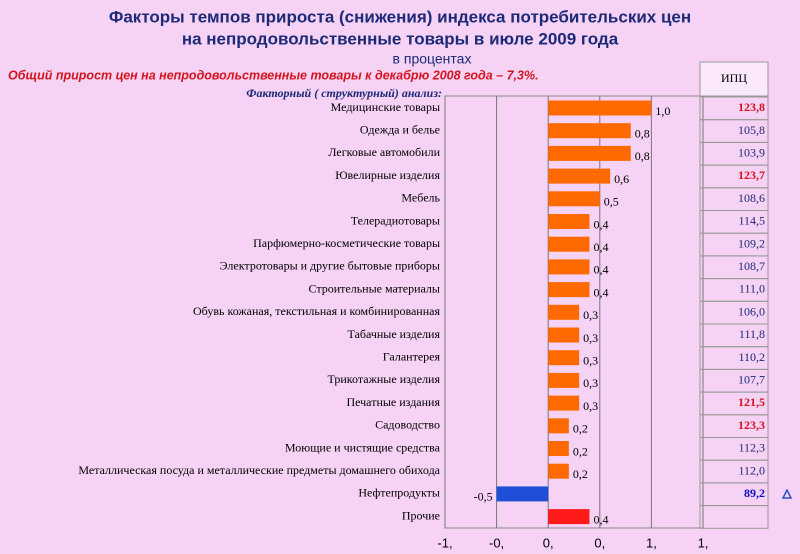 Image resolution: width=800 pixels, height=554 pixels. Describe the element at coordinates (432, 59) in the screenshot. I see `subtitle: в процентах` at that location.